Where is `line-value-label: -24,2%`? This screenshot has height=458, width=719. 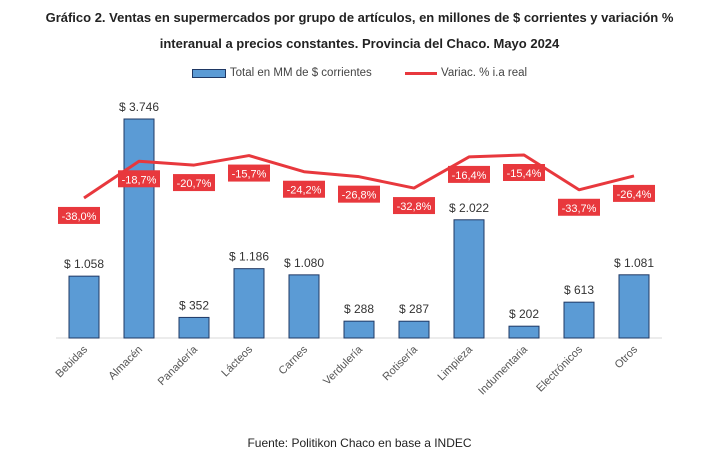 line-value-label: -24,2% is located at coordinates (304, 191).